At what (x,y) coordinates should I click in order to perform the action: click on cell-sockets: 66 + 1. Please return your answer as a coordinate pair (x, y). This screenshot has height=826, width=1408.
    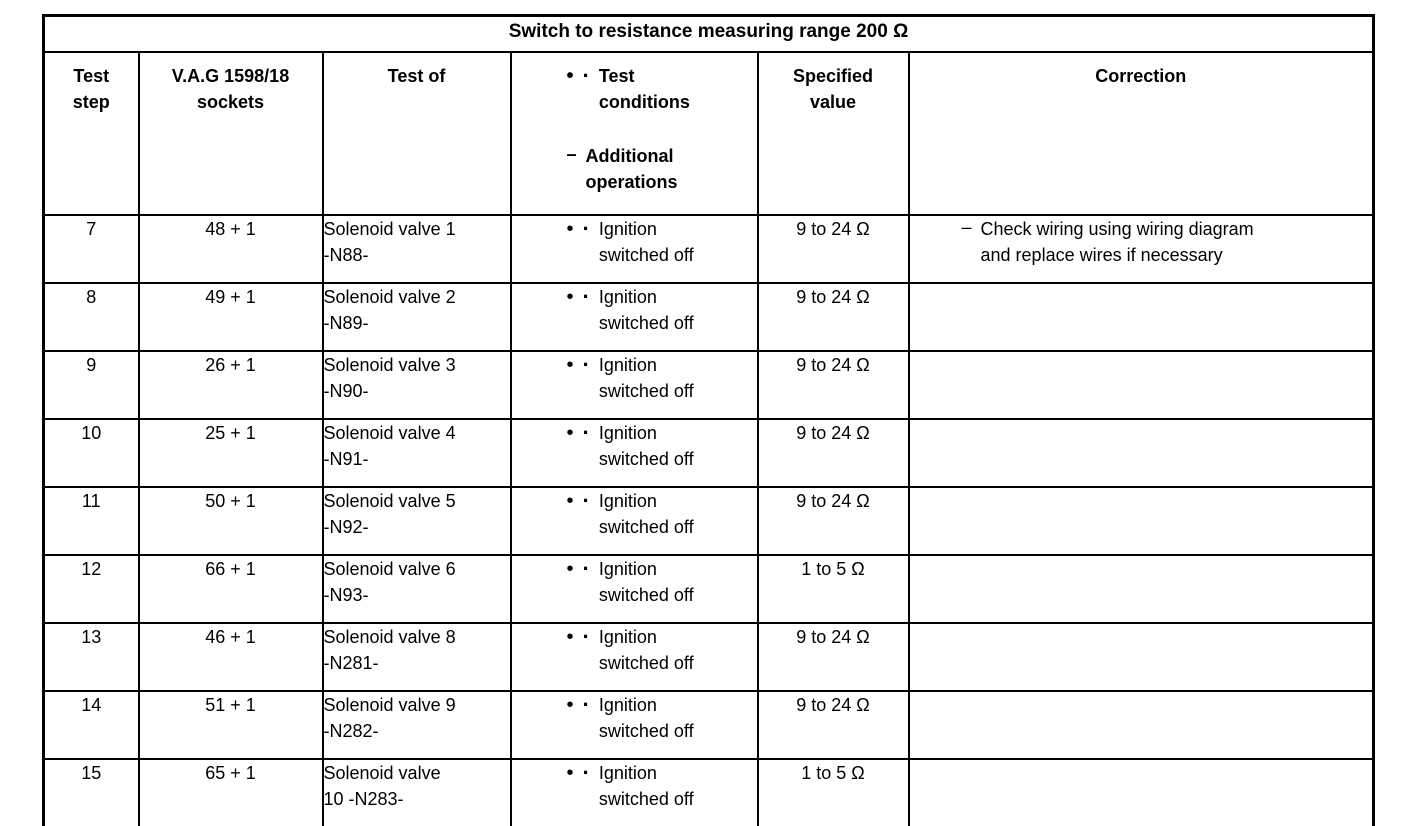
    Looking at the image, I should click on (230, 589).